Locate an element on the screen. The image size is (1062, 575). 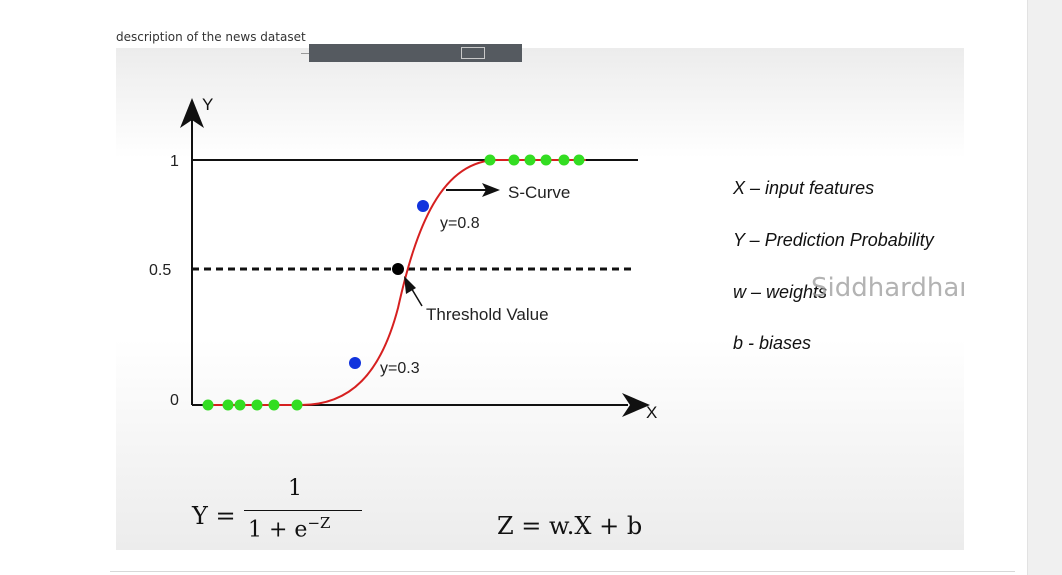
tick-label-1: 1 is located at coordinates (174, 161).